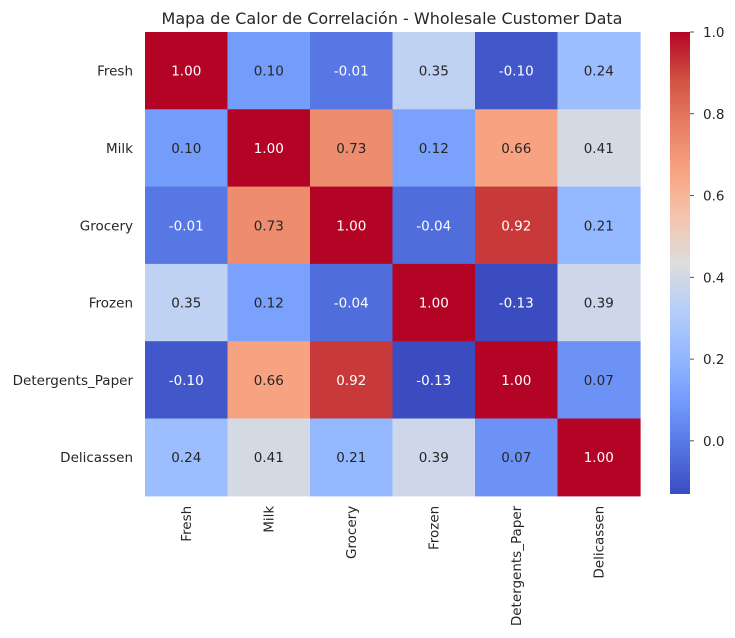 This screenshot has width=735, height=638. Describe the element at coordinates (111, 304) in the screenshot. I see `y-tick-label-3: Frozen` at that location.